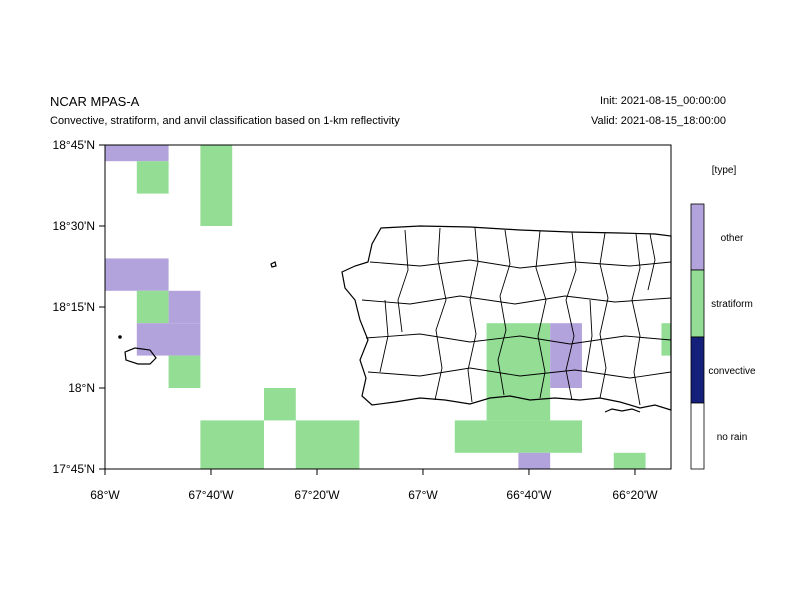  I want to click on monito-island, so click(120, 337).